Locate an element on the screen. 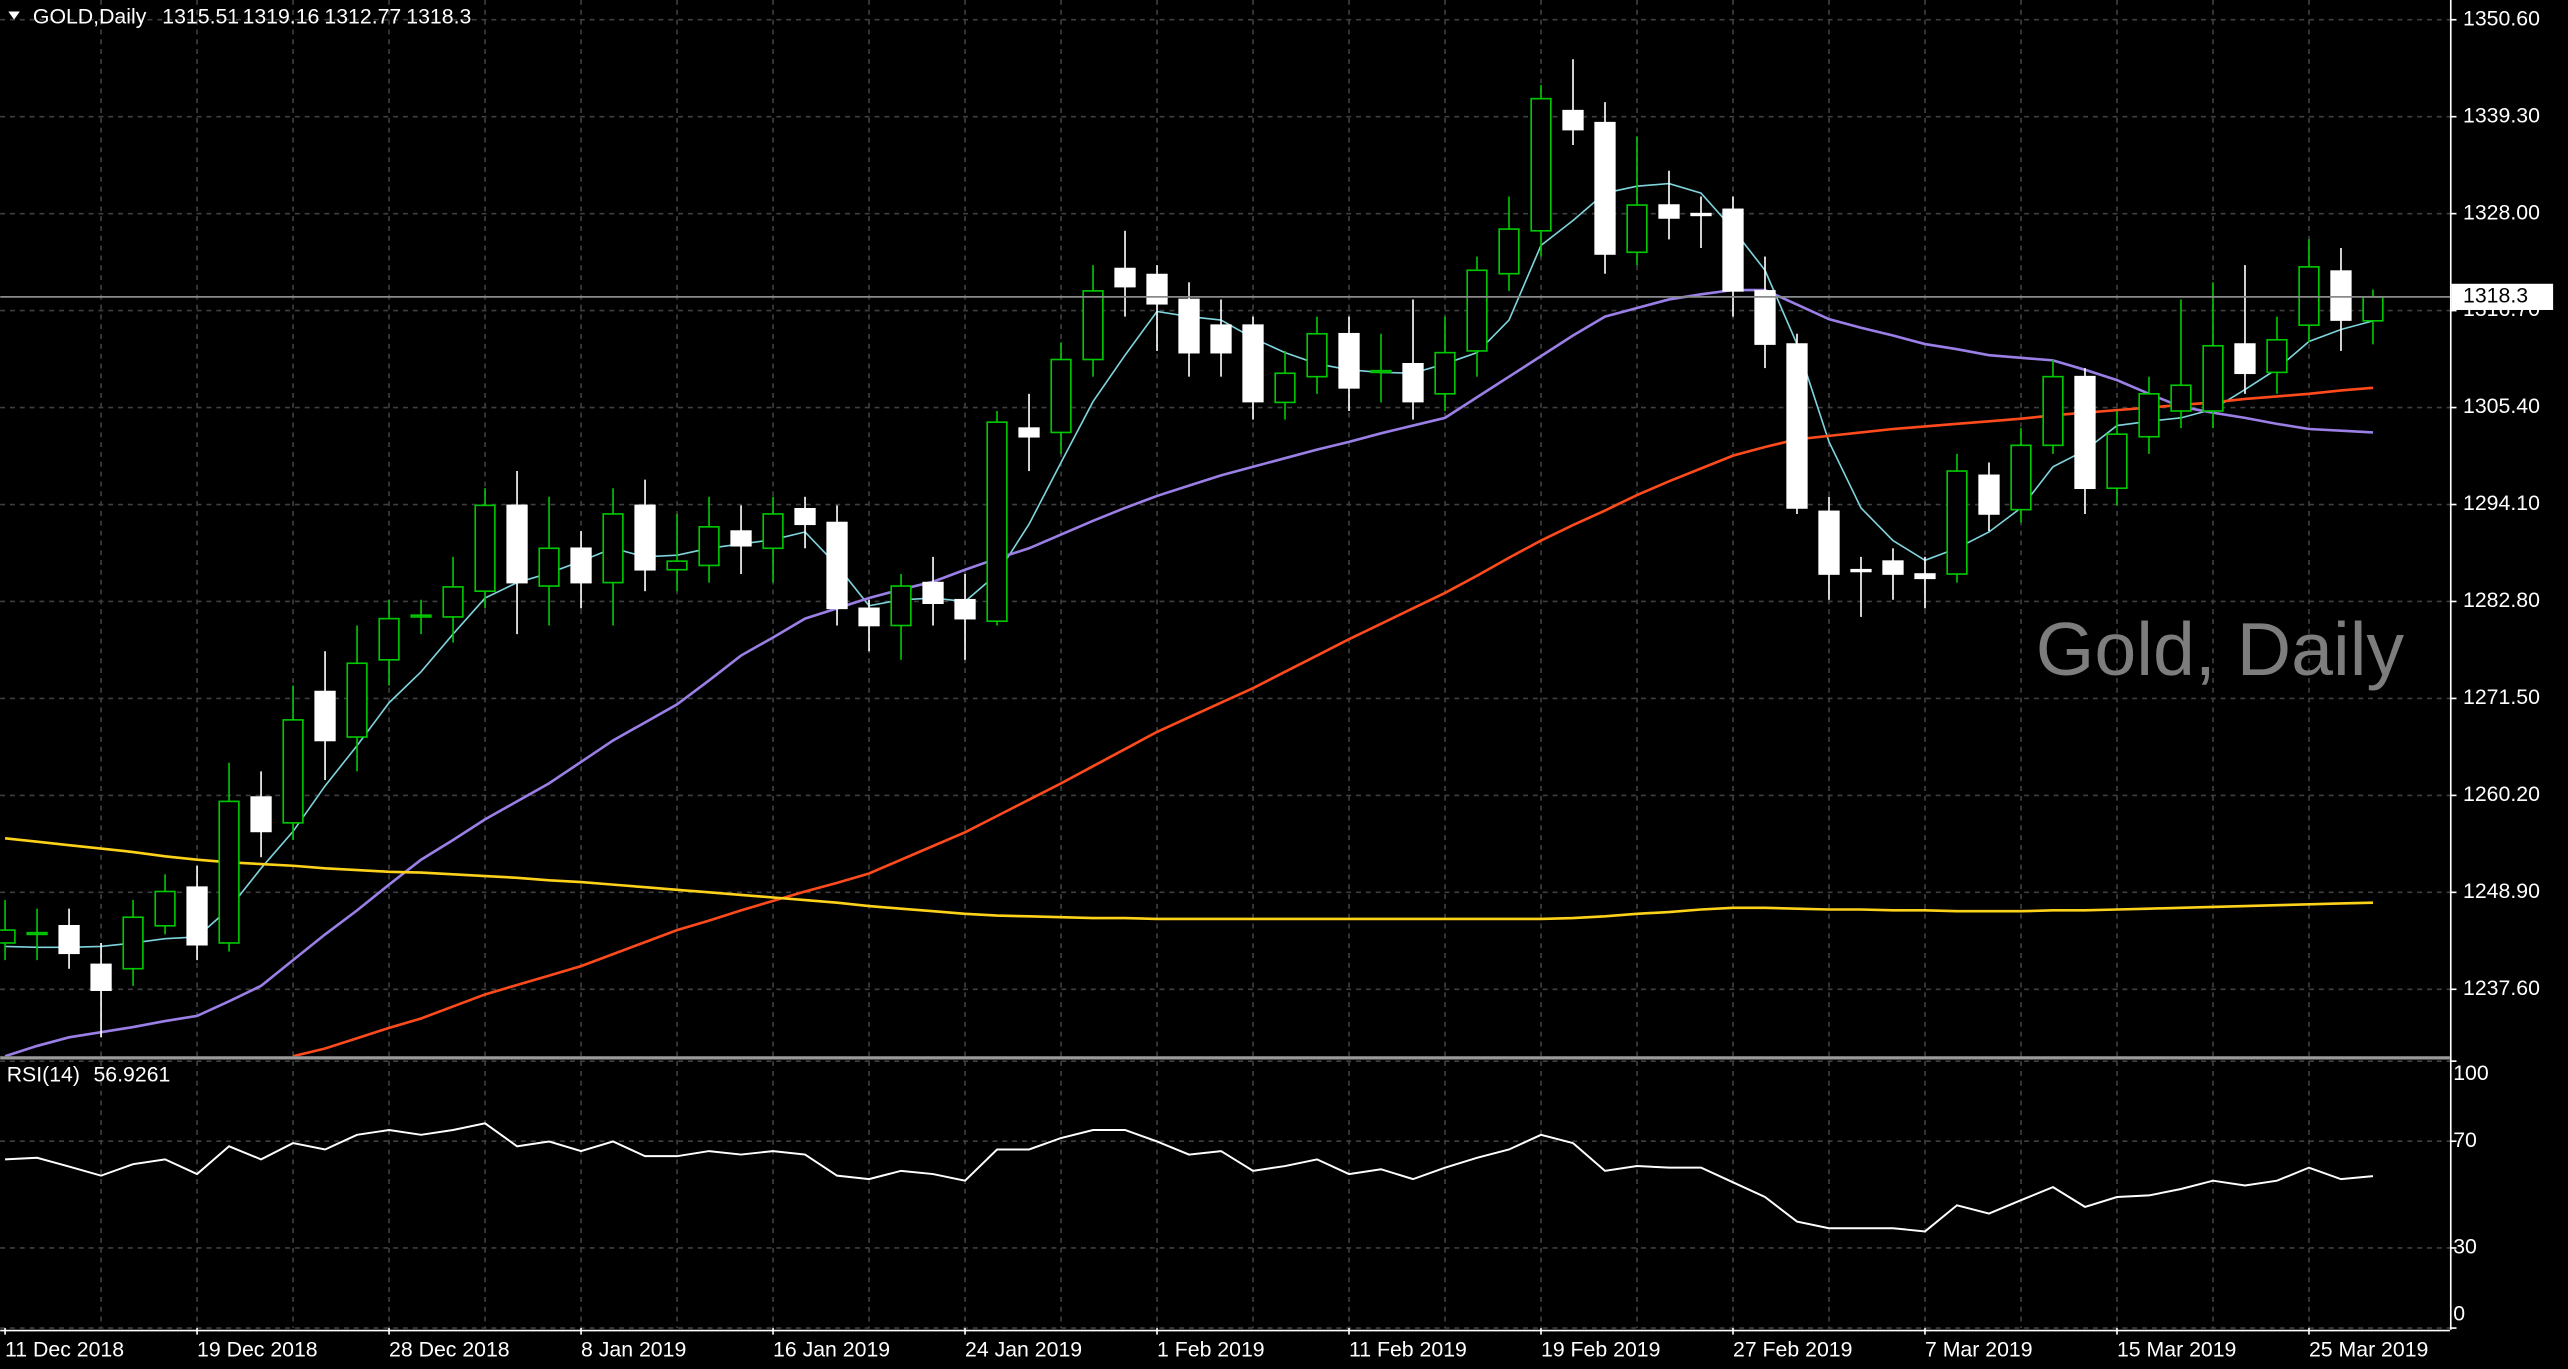 This screenshot has width=2568, height=1369. x-tick-label: 28 Dec 2018 is located at coordinates (449, 1350).